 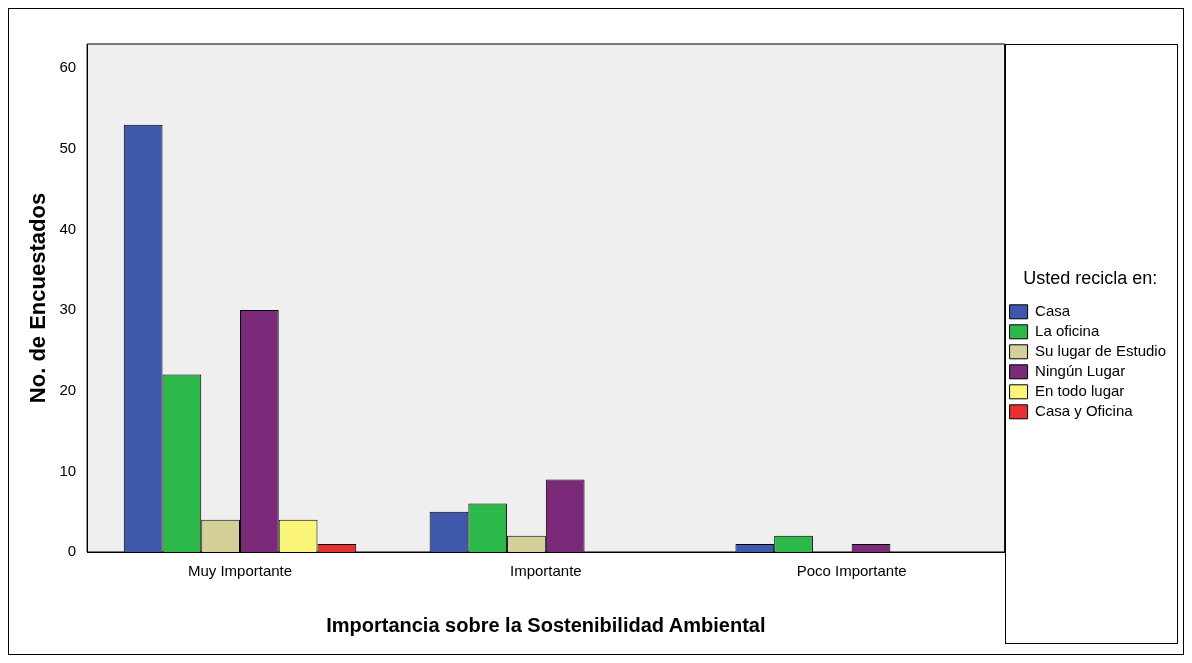 I want to click on x-axis-title: Importancia sobre la Sostenibilidad Ambiental, so click(x=546, y=624).